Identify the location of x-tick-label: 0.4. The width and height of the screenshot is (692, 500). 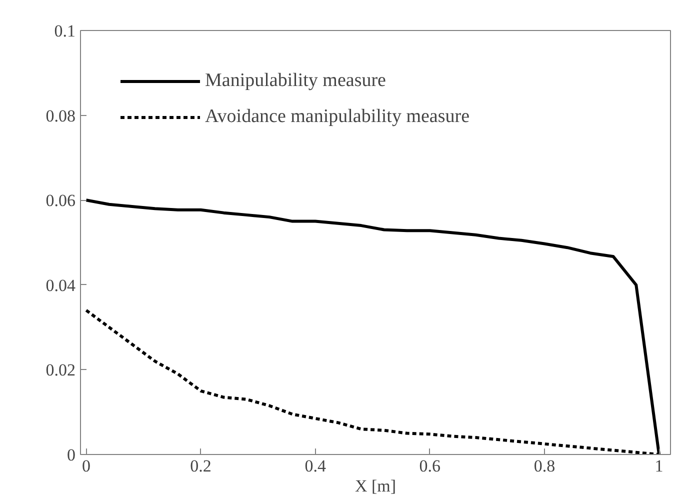
(315, 466).